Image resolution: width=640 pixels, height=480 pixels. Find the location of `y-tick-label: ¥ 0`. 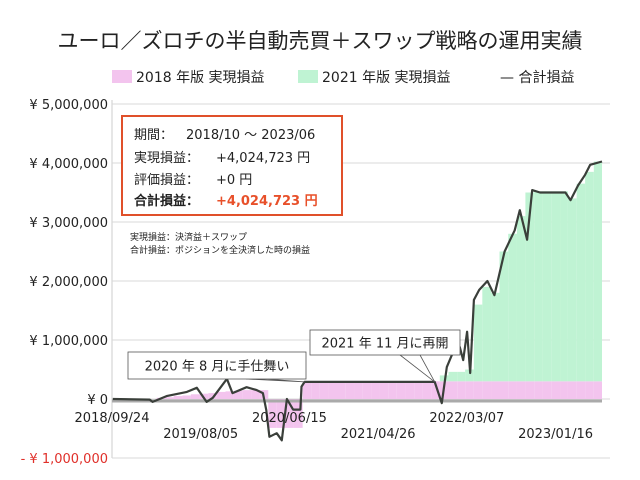

y-tick-label: ¥ 0 is located at coordinates (97, 400).